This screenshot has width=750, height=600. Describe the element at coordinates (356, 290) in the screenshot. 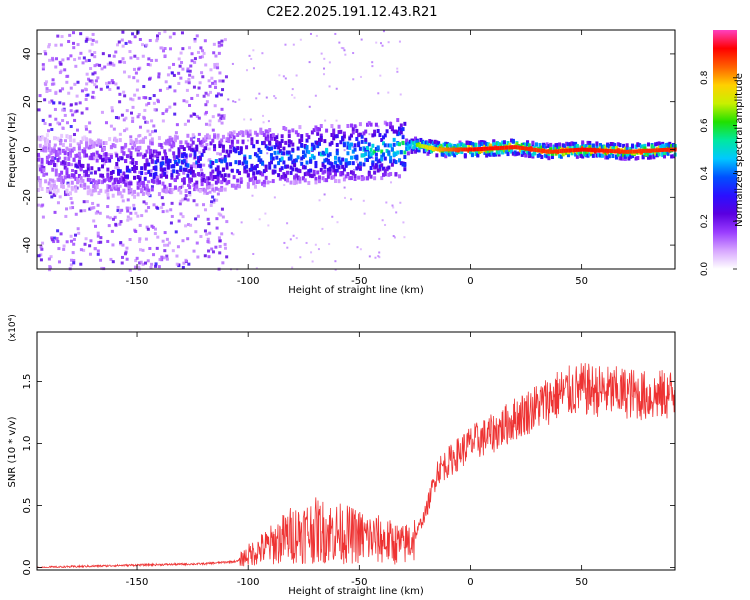

I see `top-x-axis-label: Height of straight line (km)` at that location.